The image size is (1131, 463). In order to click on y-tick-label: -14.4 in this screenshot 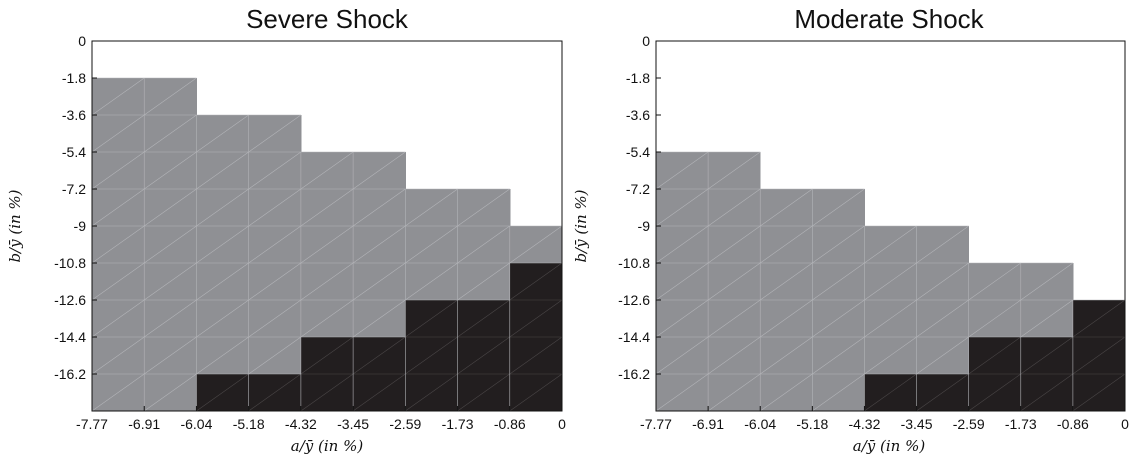, I will do `click(634, 337)`.